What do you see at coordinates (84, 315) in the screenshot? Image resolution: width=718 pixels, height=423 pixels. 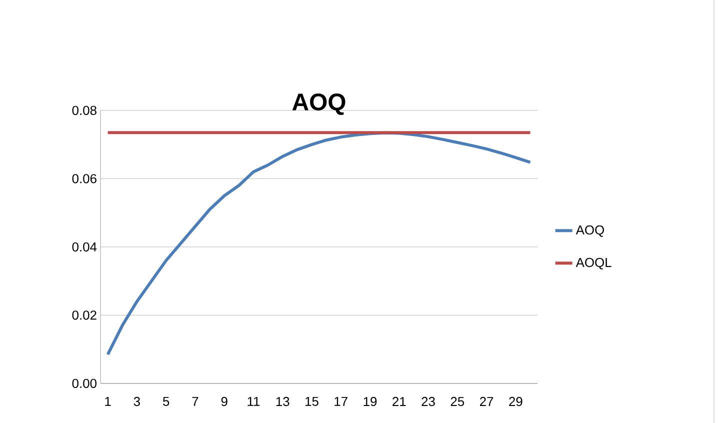 I see `y-tick-label: 0.02` at bounding box center [84, 315].